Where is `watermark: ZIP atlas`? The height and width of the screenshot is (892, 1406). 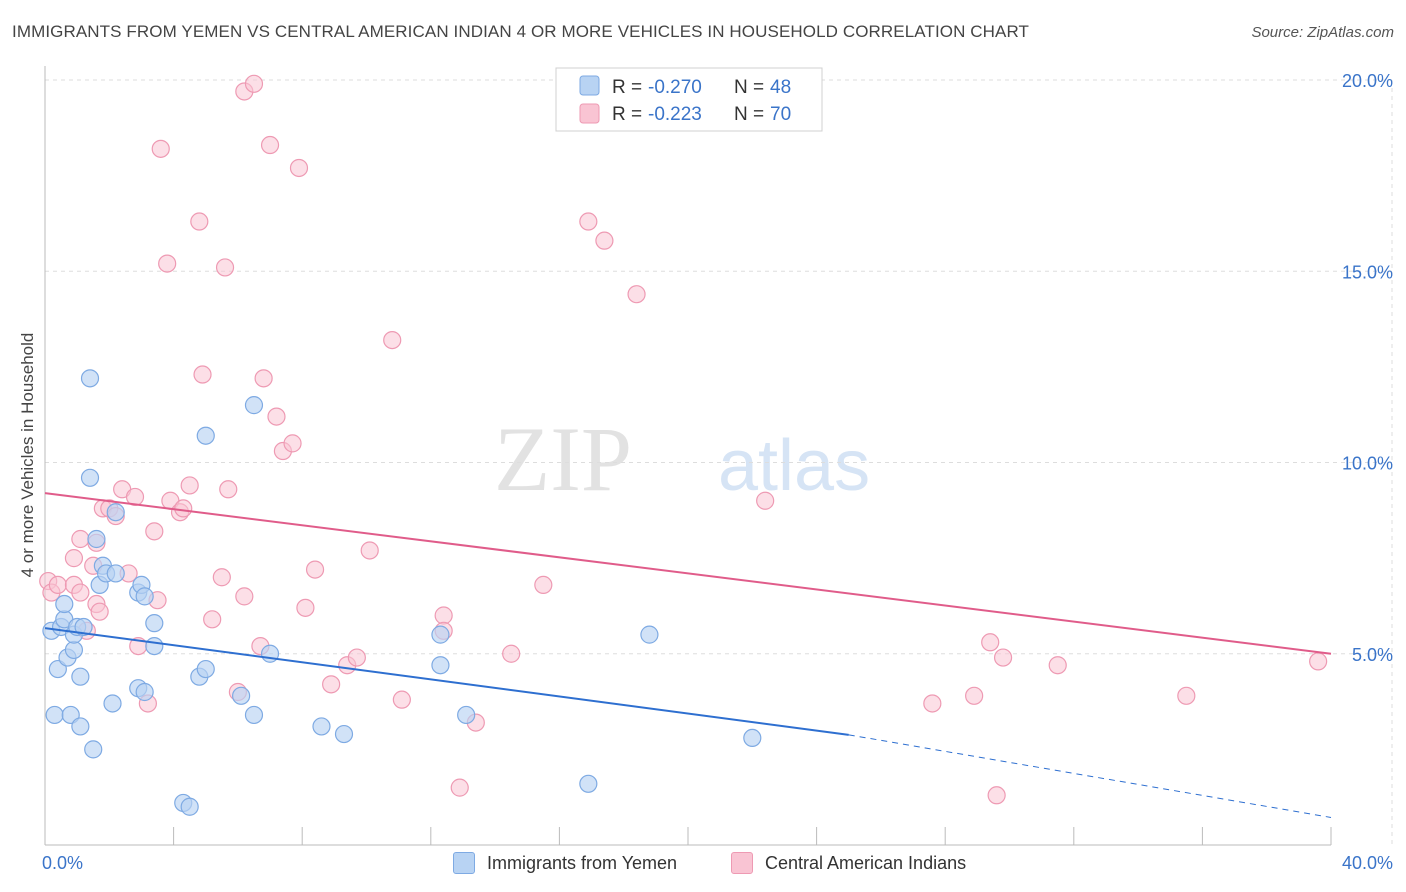 watermark: ZIP atlas is located at coordinates (682, 459).